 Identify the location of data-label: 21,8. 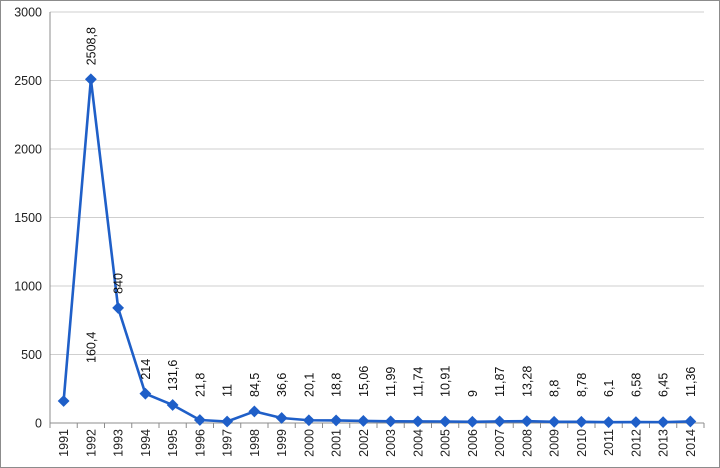
(200, 385).